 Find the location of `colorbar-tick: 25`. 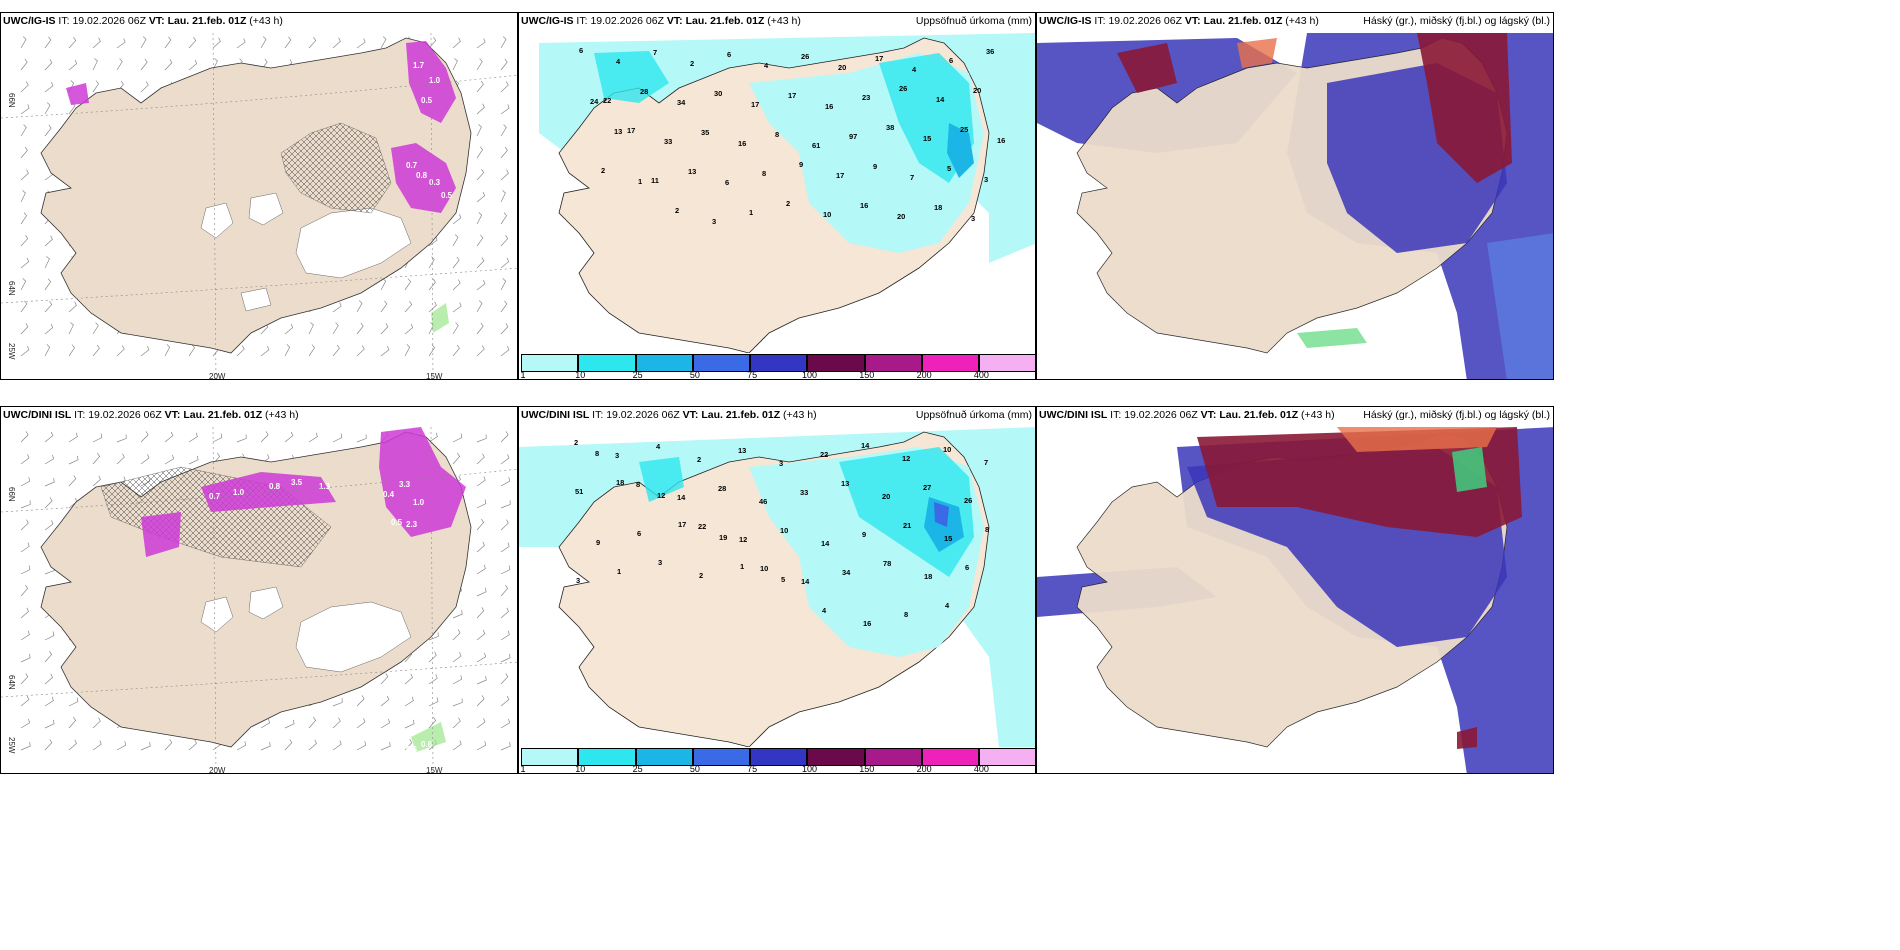

colorbar-tick: 25 is located at coordinates (637, 375).